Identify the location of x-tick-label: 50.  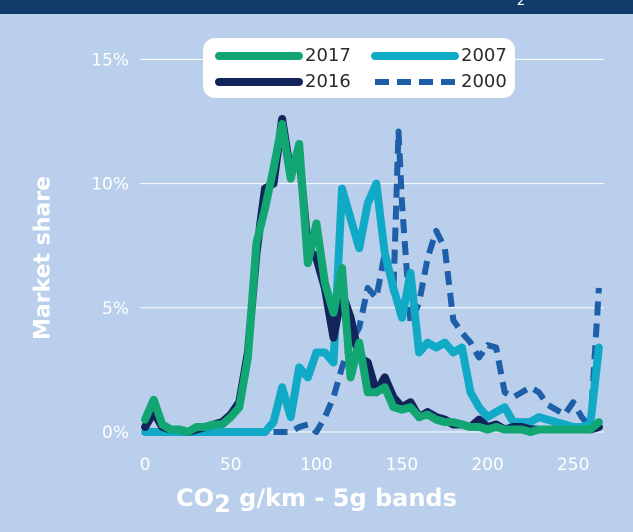
(231, 465).